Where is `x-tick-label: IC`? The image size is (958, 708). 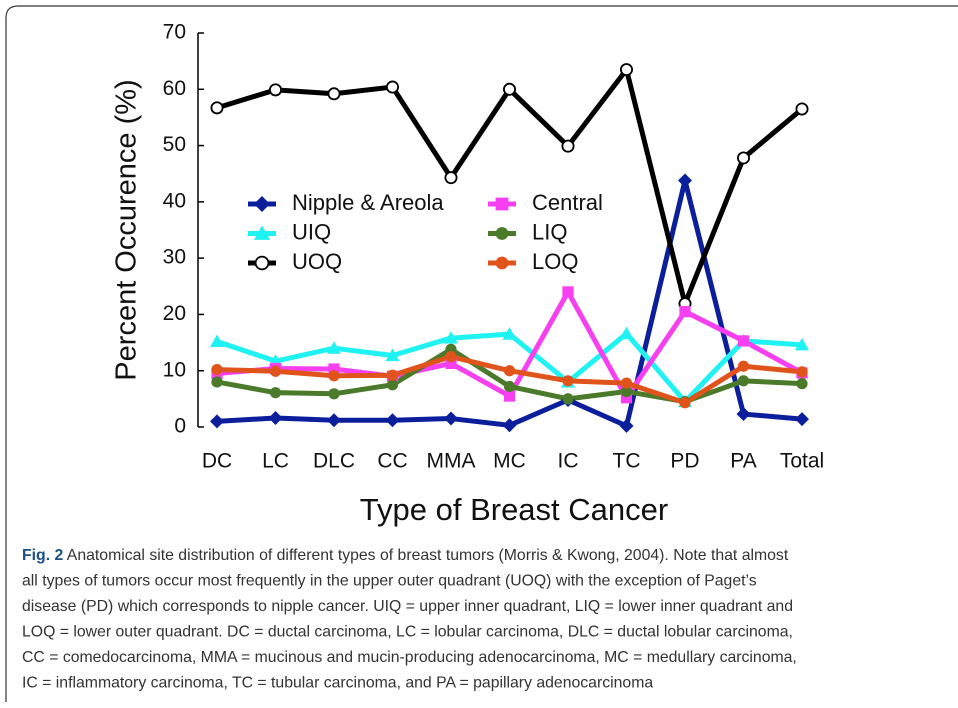
x-tick-label: IC is located at coordinates (568, 461).